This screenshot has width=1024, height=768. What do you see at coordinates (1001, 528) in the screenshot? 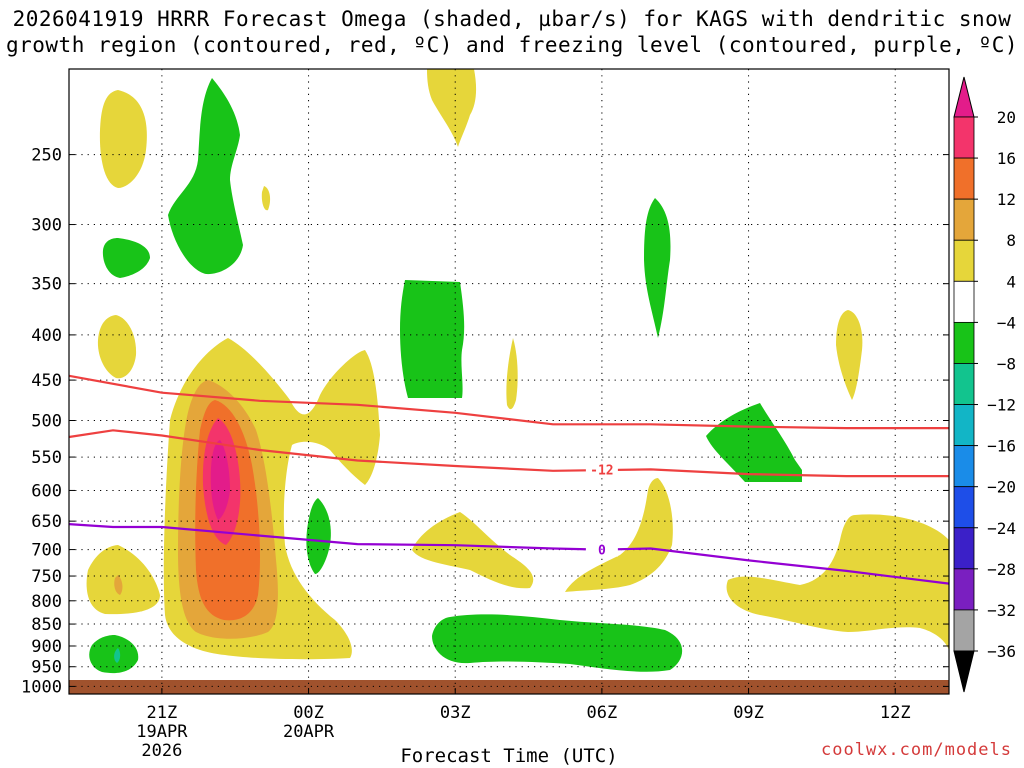
I see `colorbar-label: −24` at bounding box center [1001, 528].